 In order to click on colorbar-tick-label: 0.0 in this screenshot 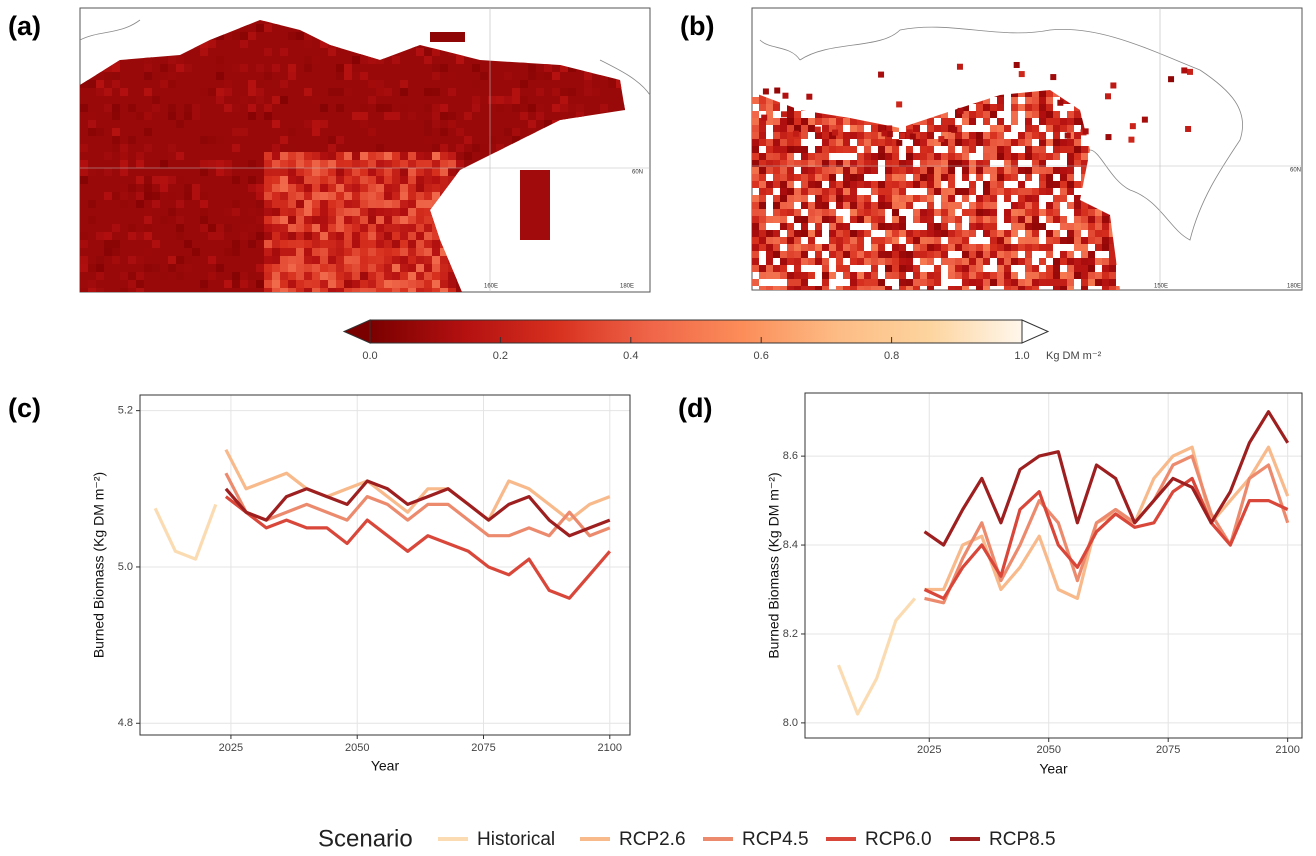, I will do `click(369, 356)`.